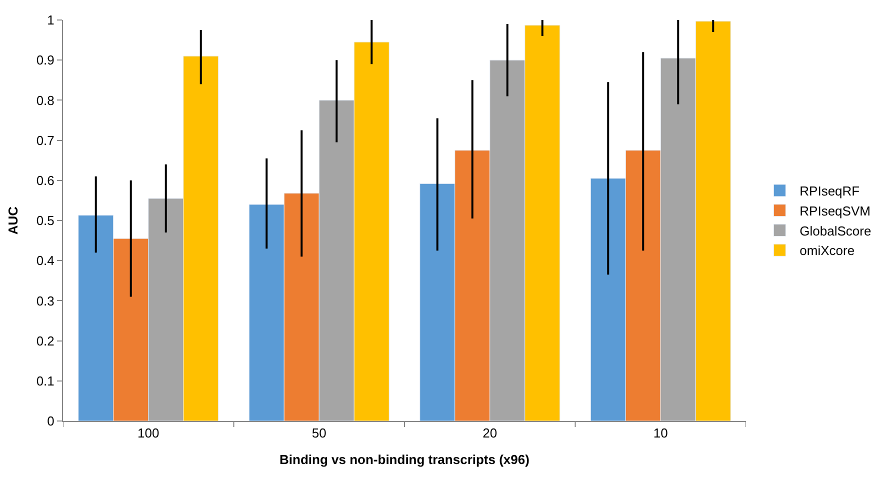 Image resolution: width=889 pixels, height=477 pixels. What do you see at coordinates (45, 100) in the screenshot?
I see `y-tick-label: 0.8` at bounding box center [45, 100].